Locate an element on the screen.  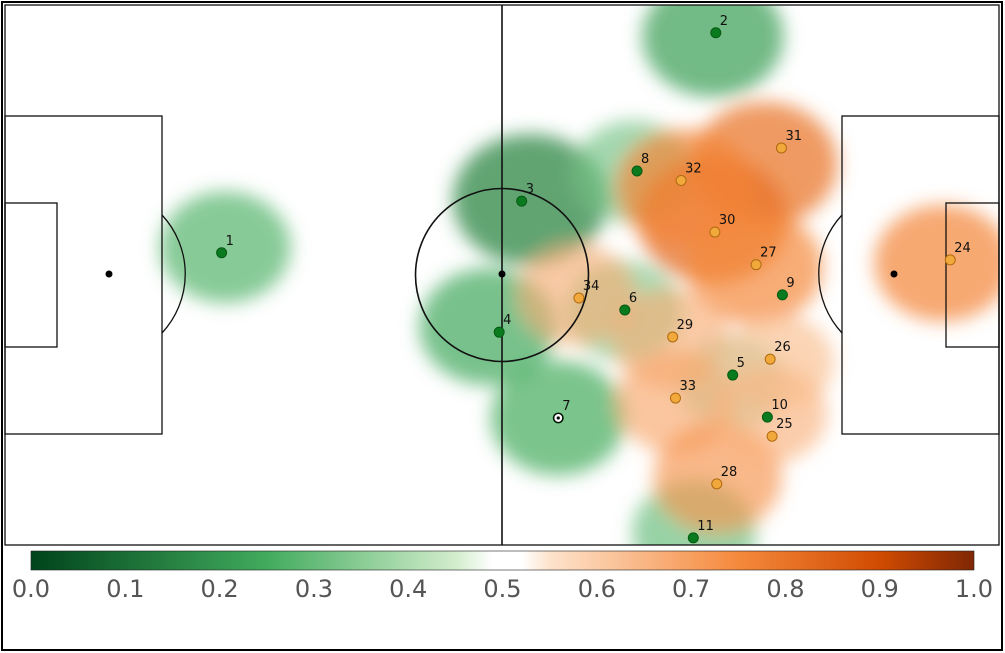
colorbar-tick-label: 0.3 is located at coordinates (314, 589).